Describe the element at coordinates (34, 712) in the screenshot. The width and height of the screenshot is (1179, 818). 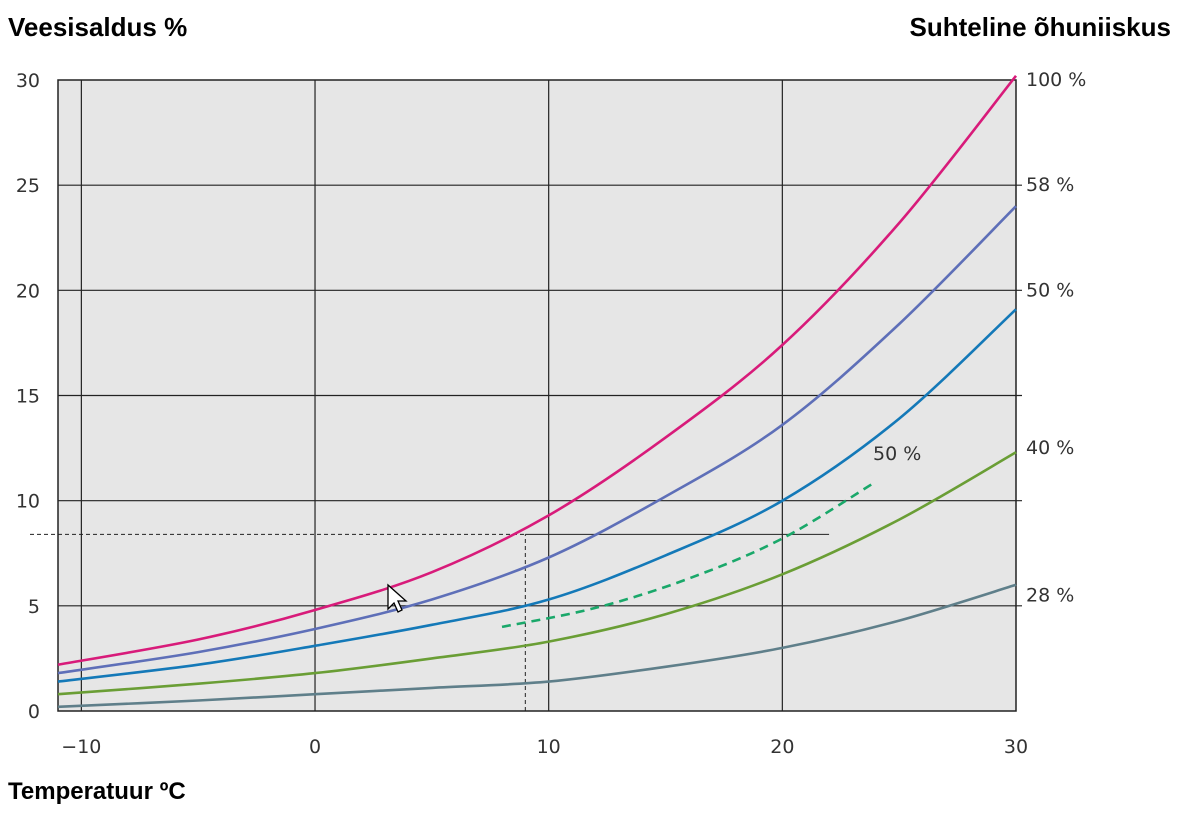
I see `y-tick-label: 0` at that location.